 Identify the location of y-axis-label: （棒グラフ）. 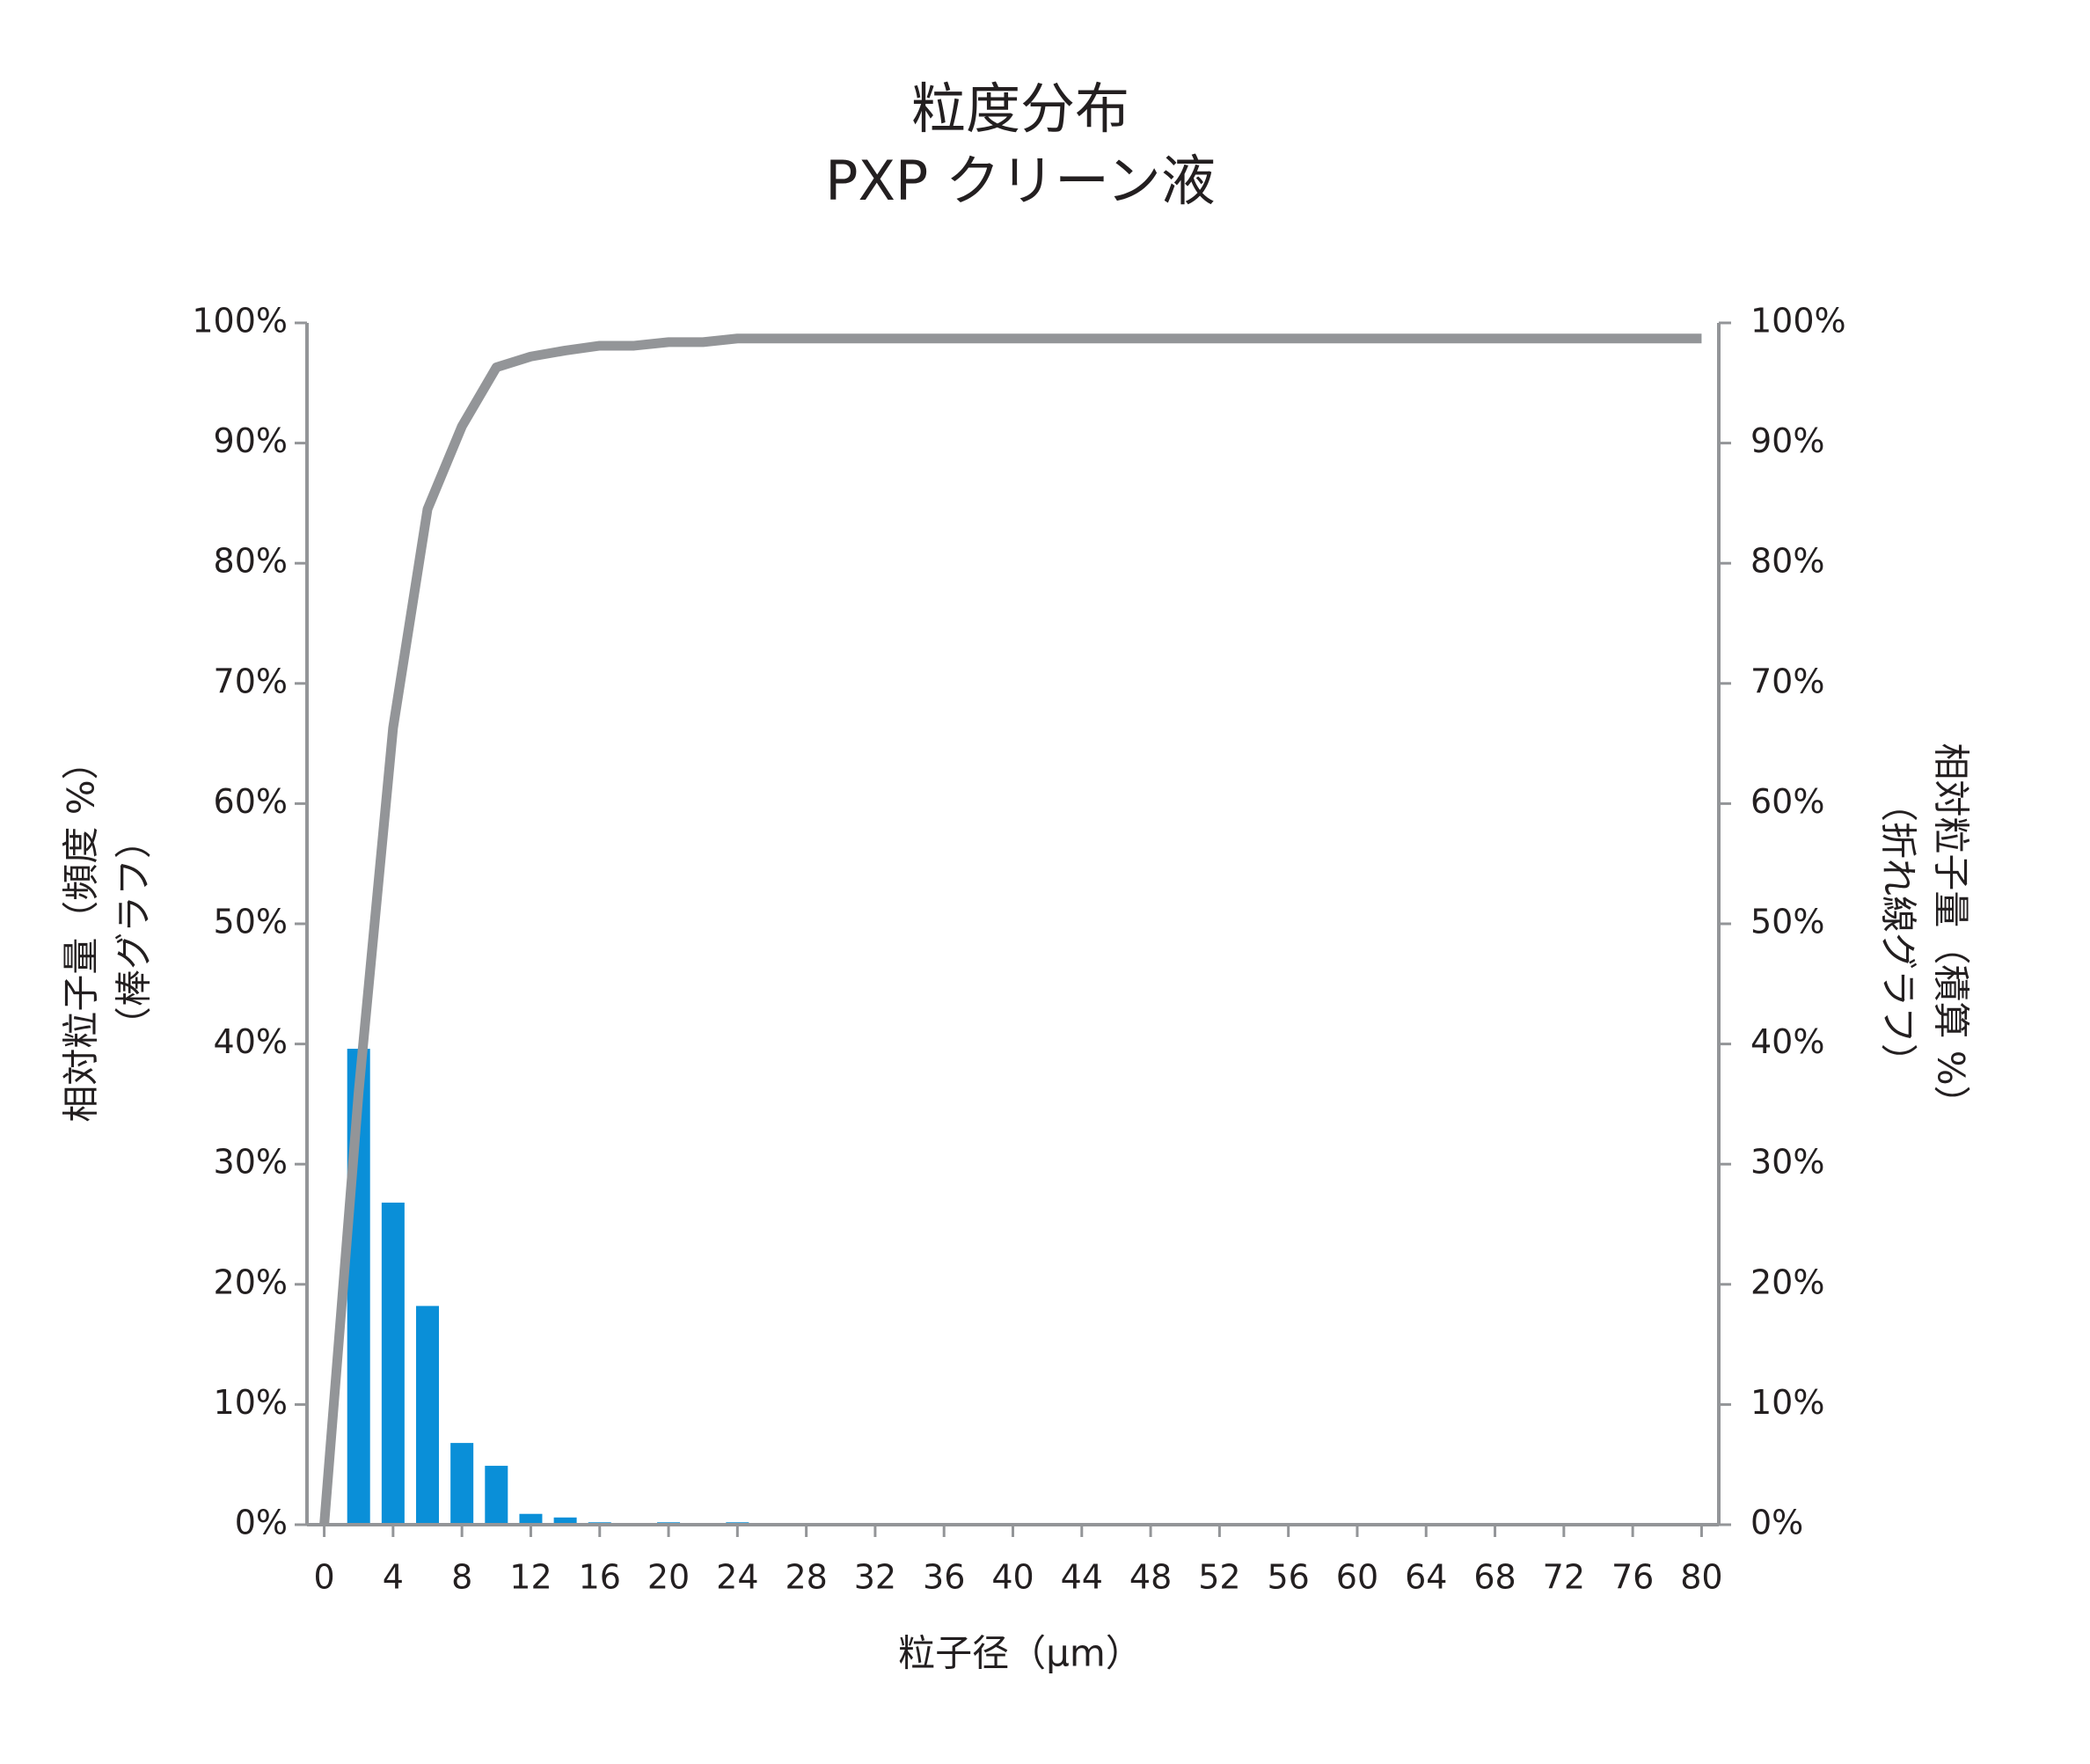
(134, 932).